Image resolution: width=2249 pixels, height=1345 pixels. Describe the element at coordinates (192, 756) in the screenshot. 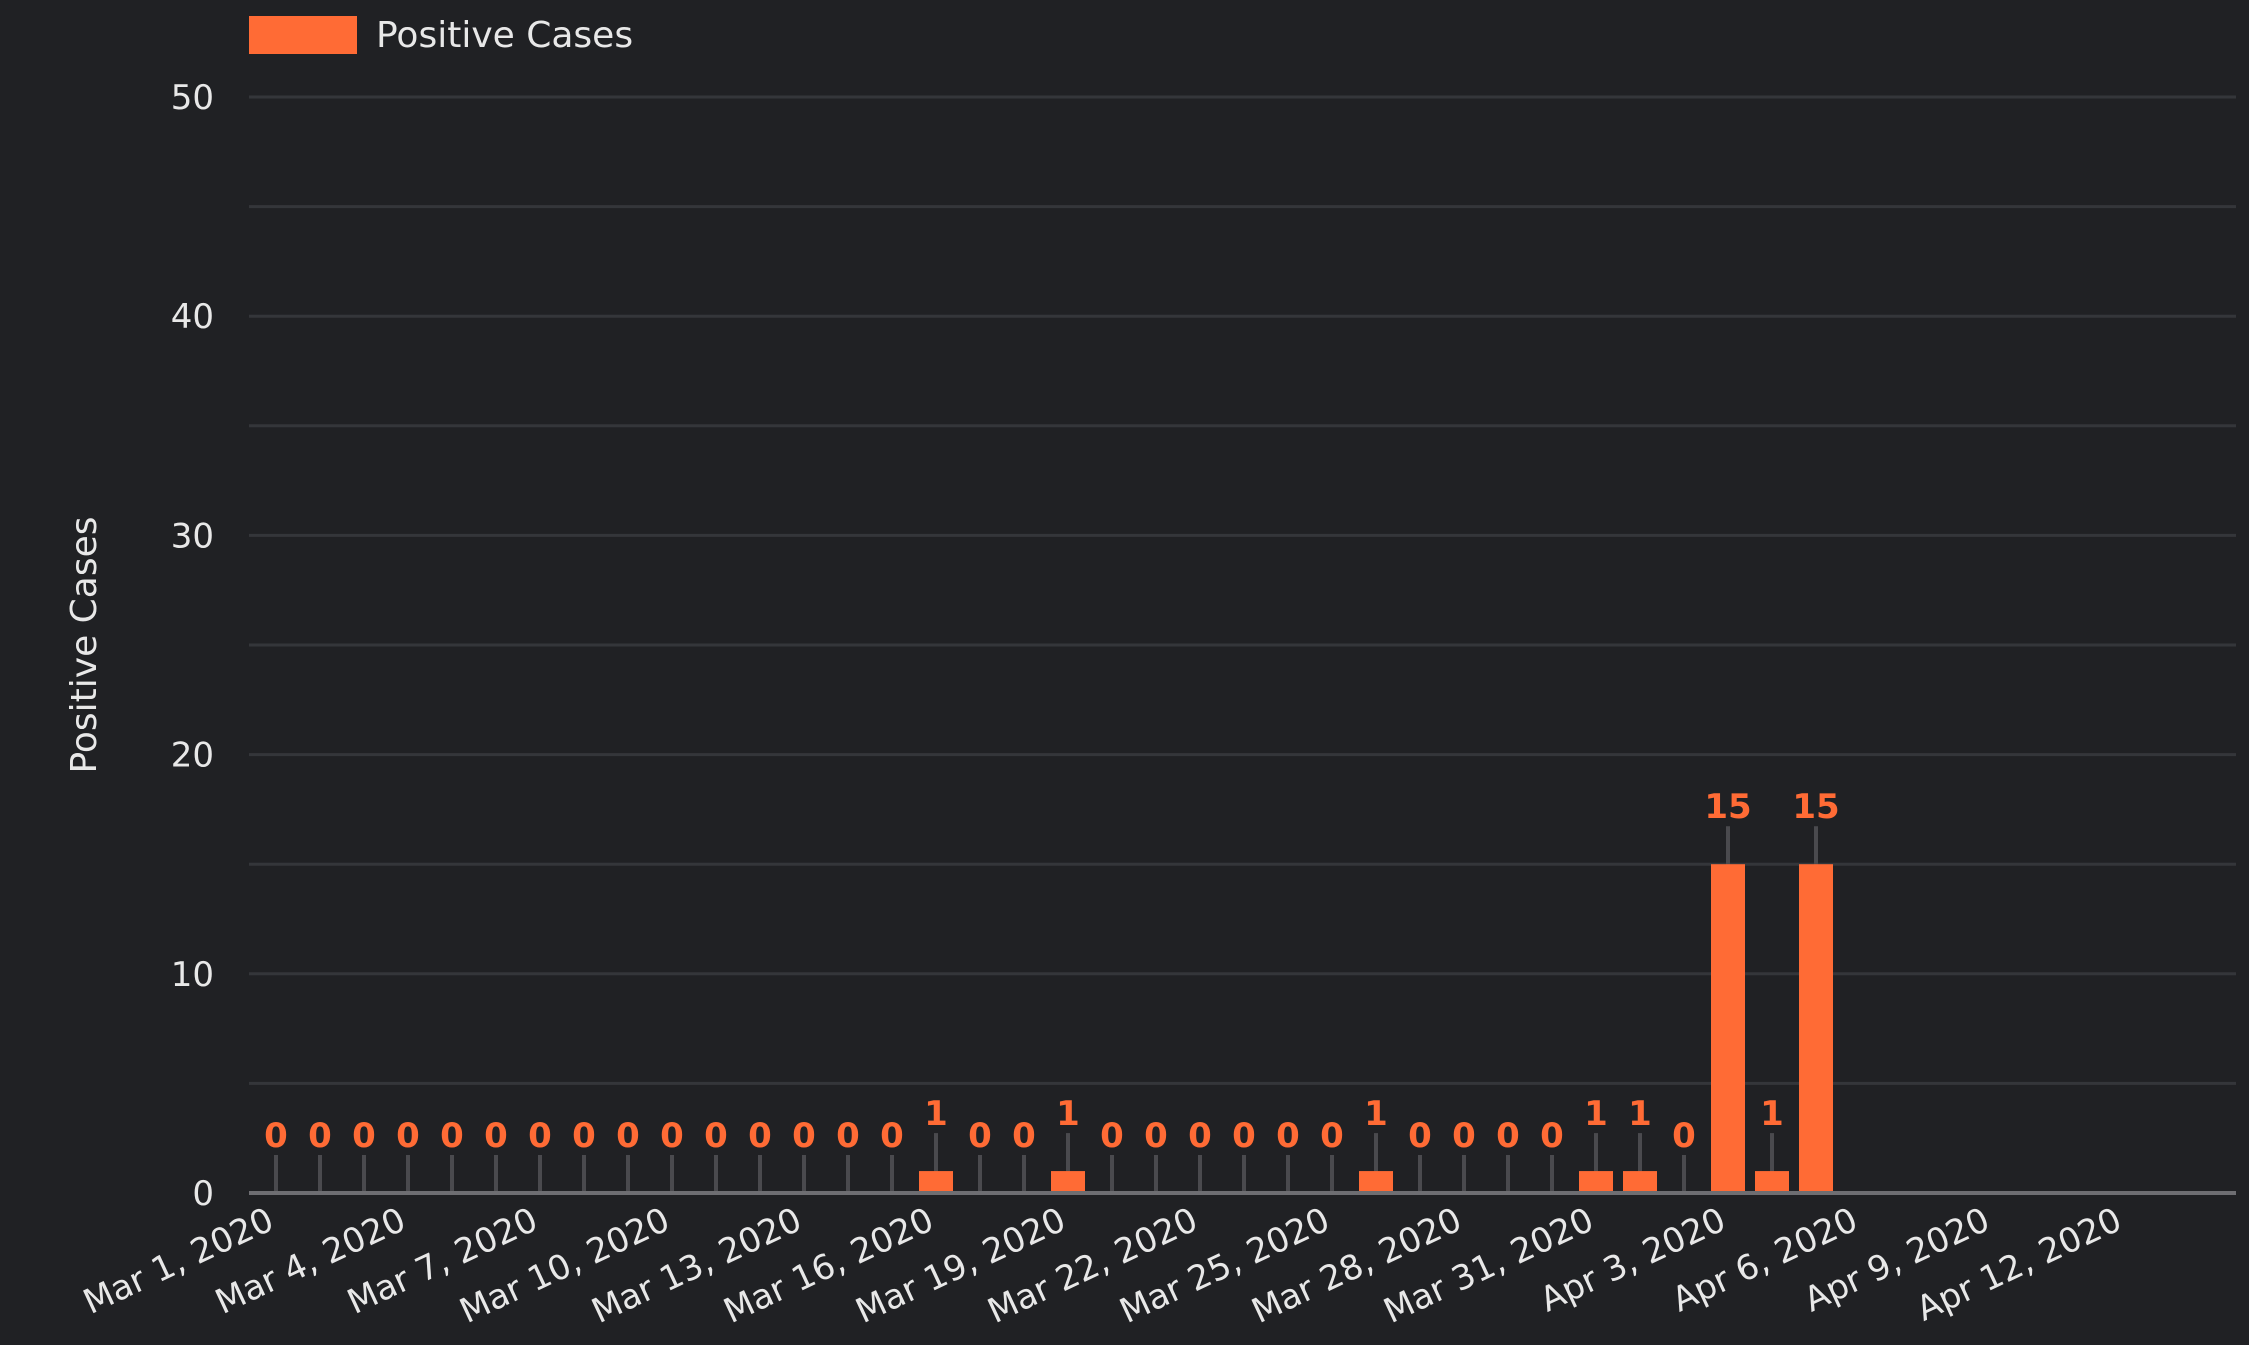

I see `y-tick-label: 20` at that location.